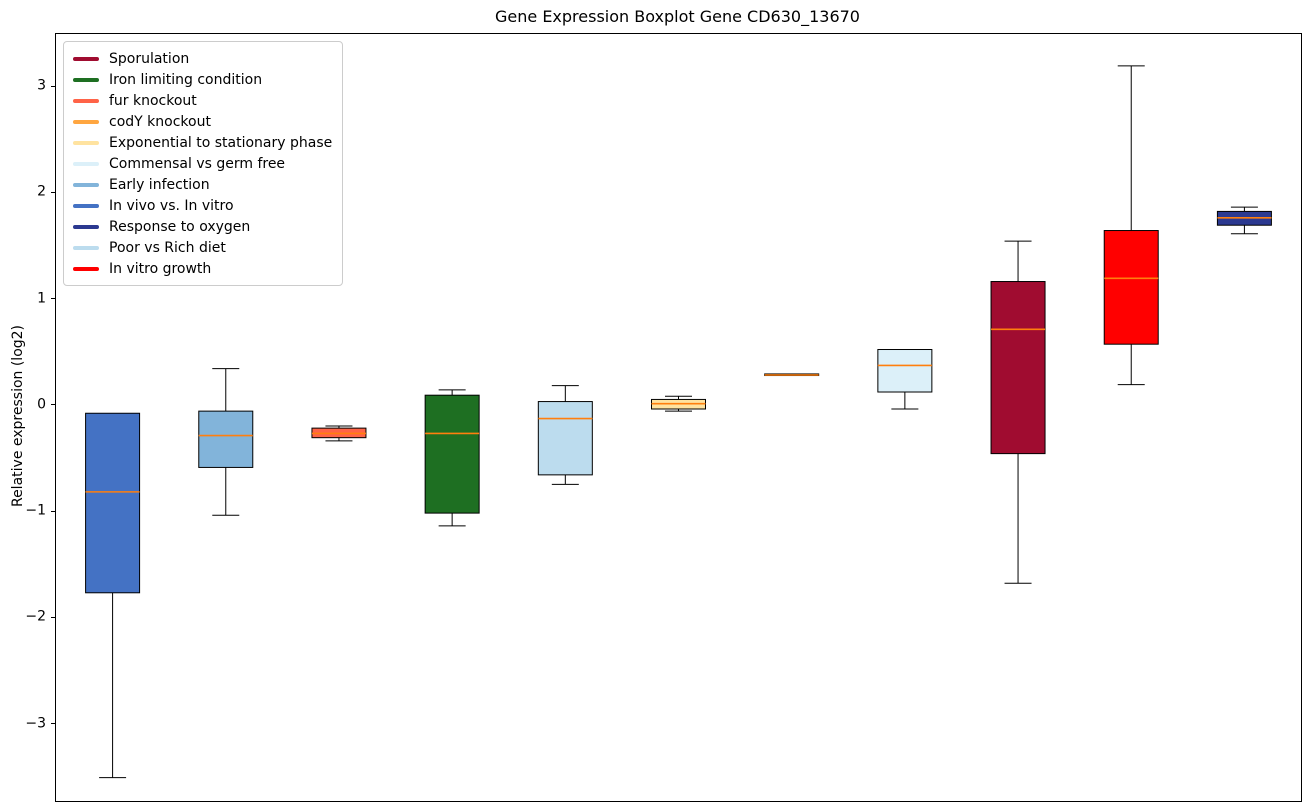 This screenshot has width=1309, height=812. Describe the element at coordinates (35, 723) in the screenshot. I see `y-tick-label: −3` at that location.